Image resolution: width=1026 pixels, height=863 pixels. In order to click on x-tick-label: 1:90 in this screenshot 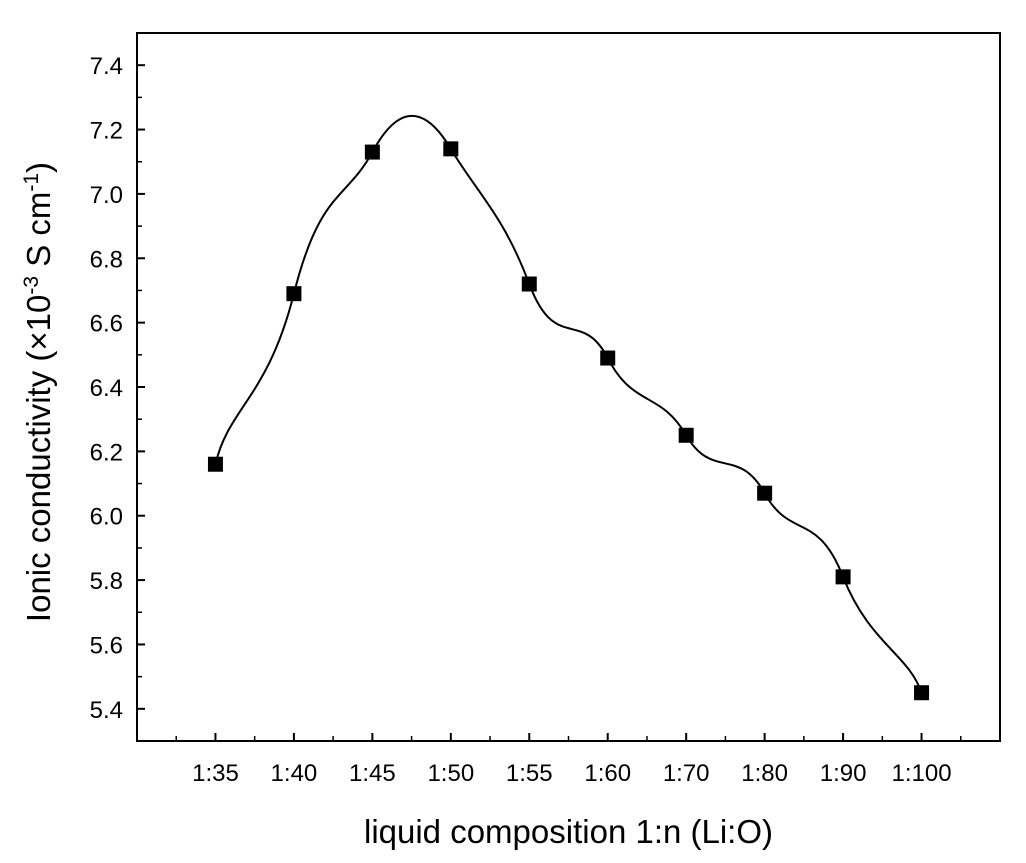, I will do `click(843, 773)`.